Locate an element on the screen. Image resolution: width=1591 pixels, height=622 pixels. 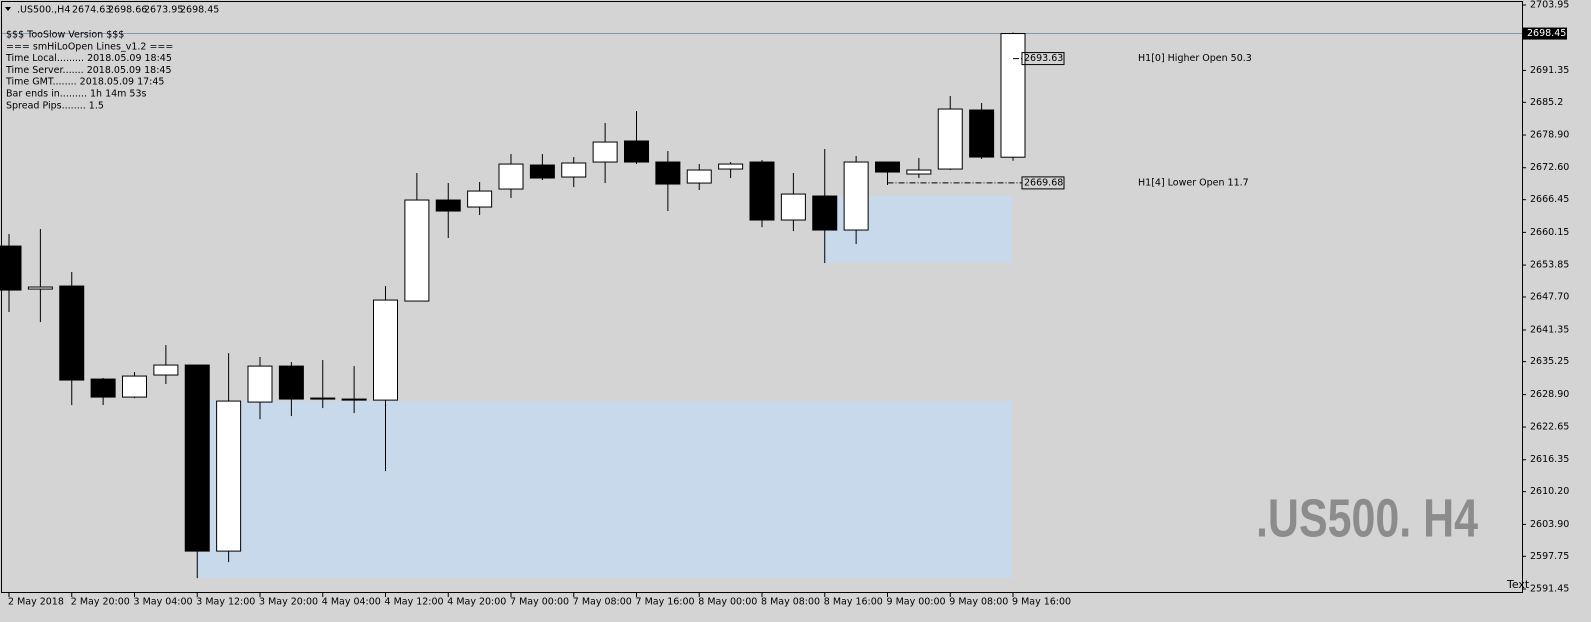
x-tick-label: 3 May 12:00 is located at coordinates (225, 602).